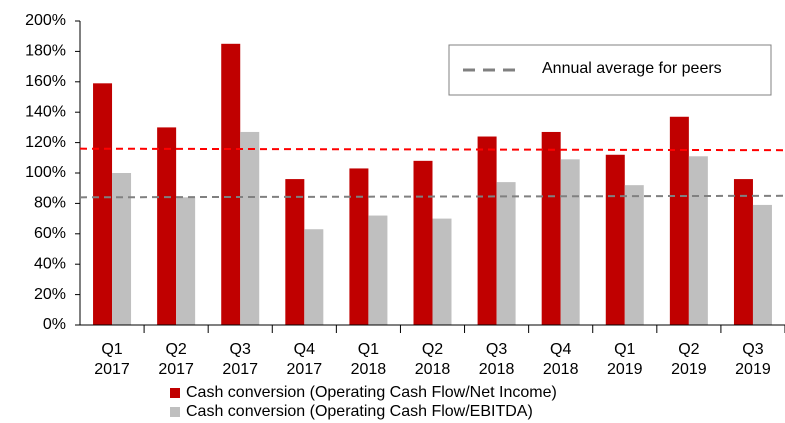 The height and width of the screenshot is (423, 785). Describe the element at coordinates (45, 142) in the screenshot. I see `y-tick-label: 120%` at that location.